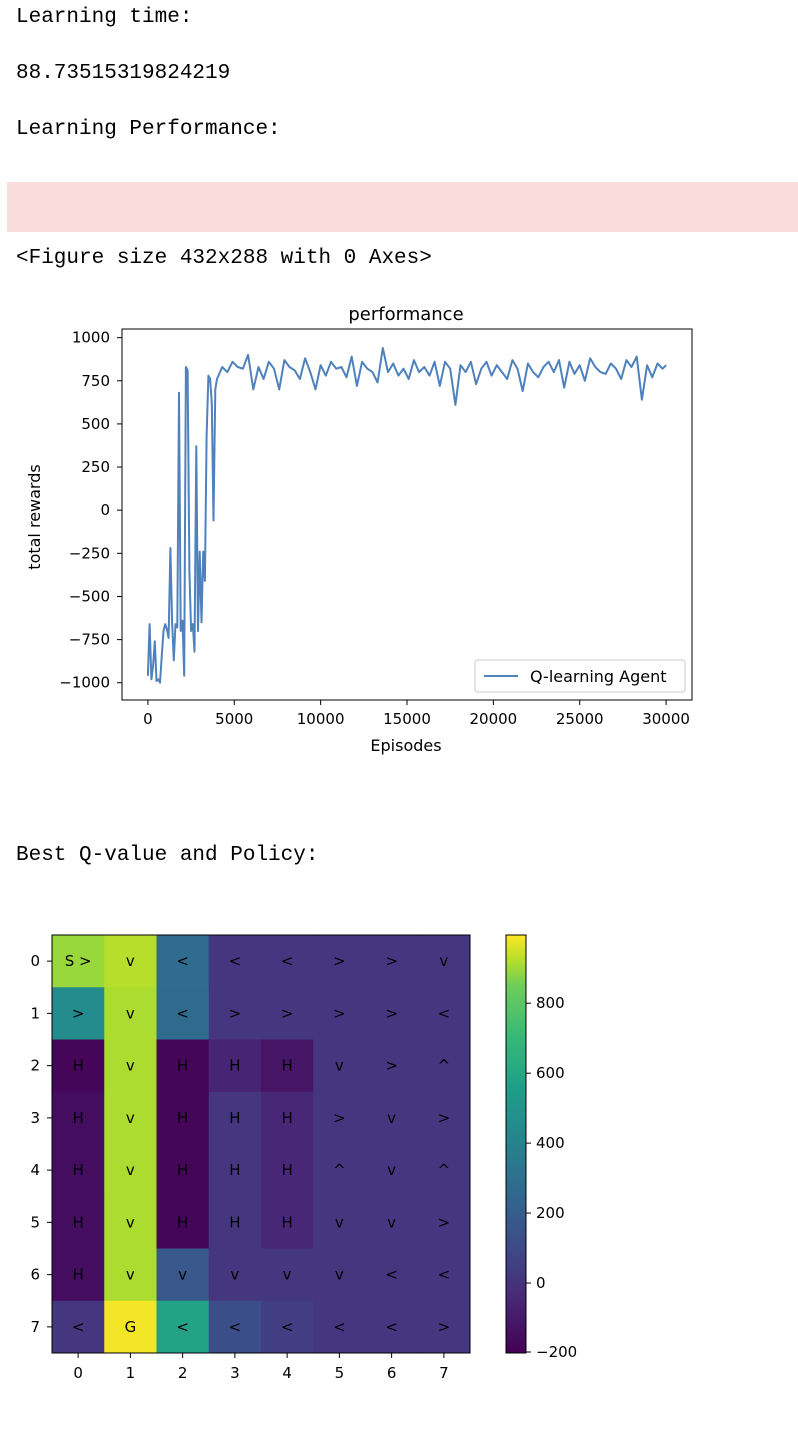 The image size is (798, 1438). What do you see at coordinates (89, 553) in the screenshot?
I see `y-tick-label: −250` at bounding box center [89, 553].